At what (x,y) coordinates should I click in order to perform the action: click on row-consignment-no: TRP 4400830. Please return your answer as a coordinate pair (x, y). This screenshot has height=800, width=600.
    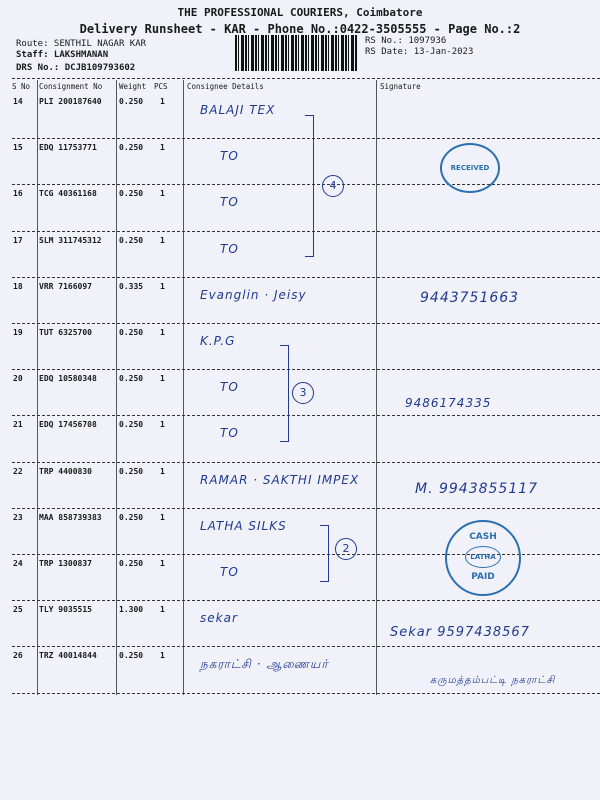
    Looking at the image, I should click on (65, 471).